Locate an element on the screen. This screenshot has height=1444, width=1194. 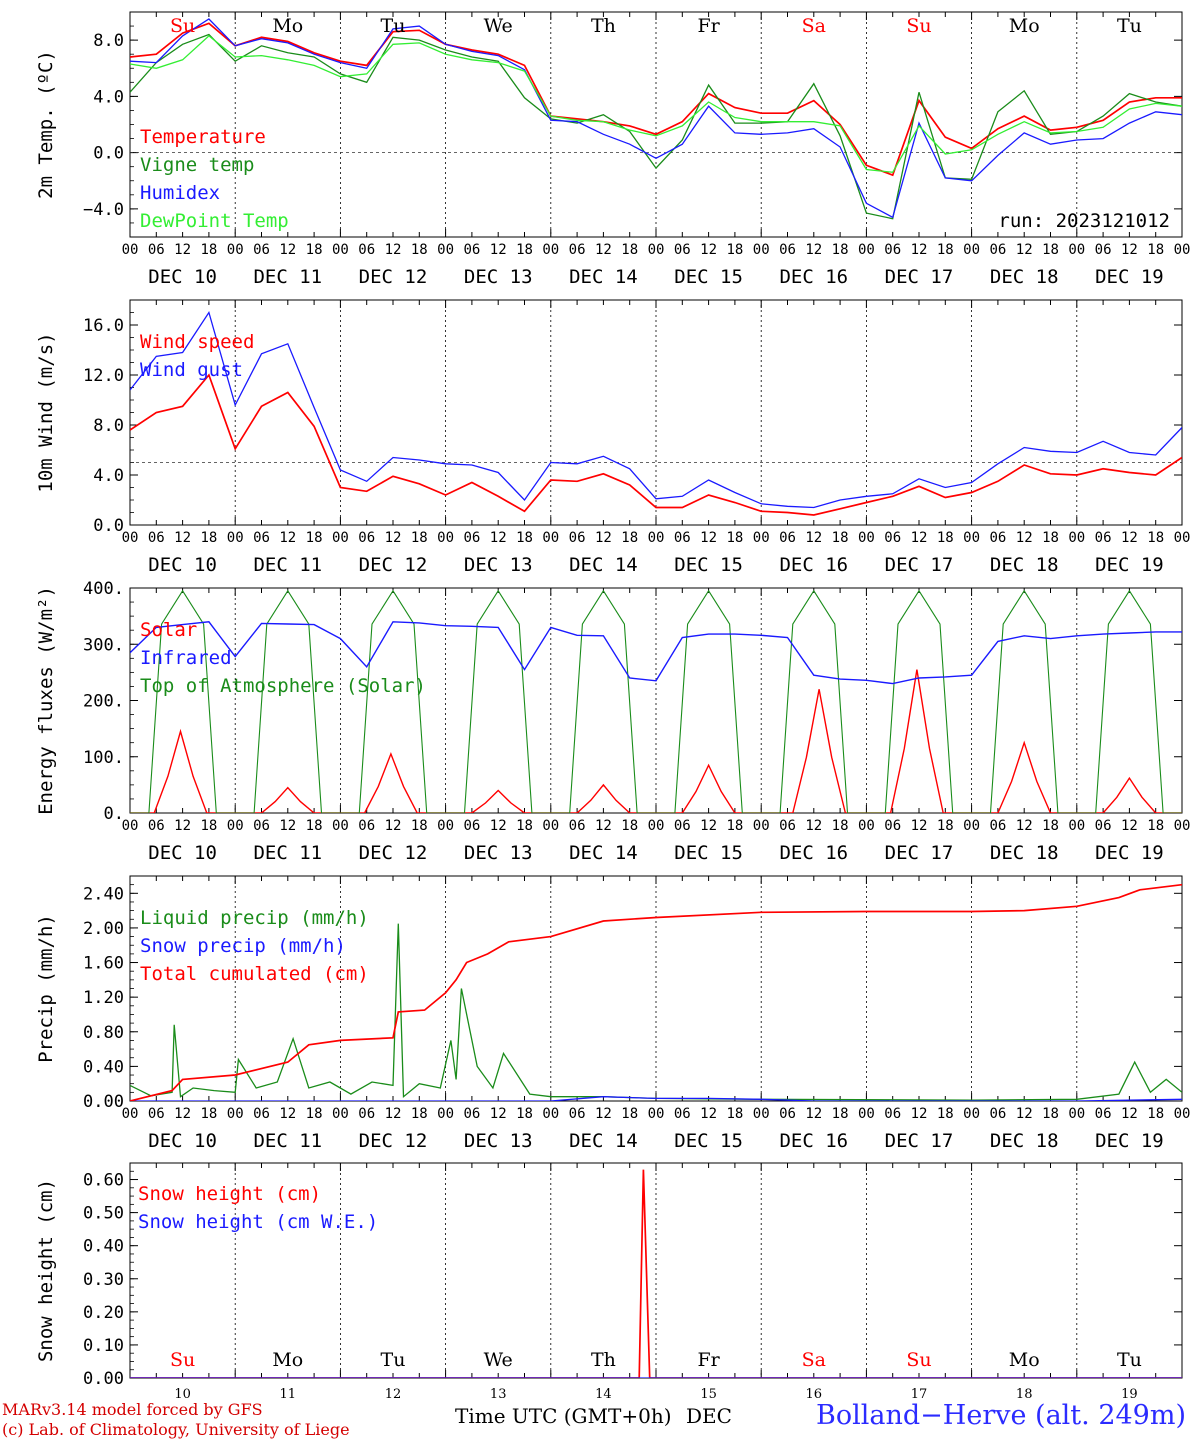
y-tick-label: 0.40 is located at coordinates (103, 1247).